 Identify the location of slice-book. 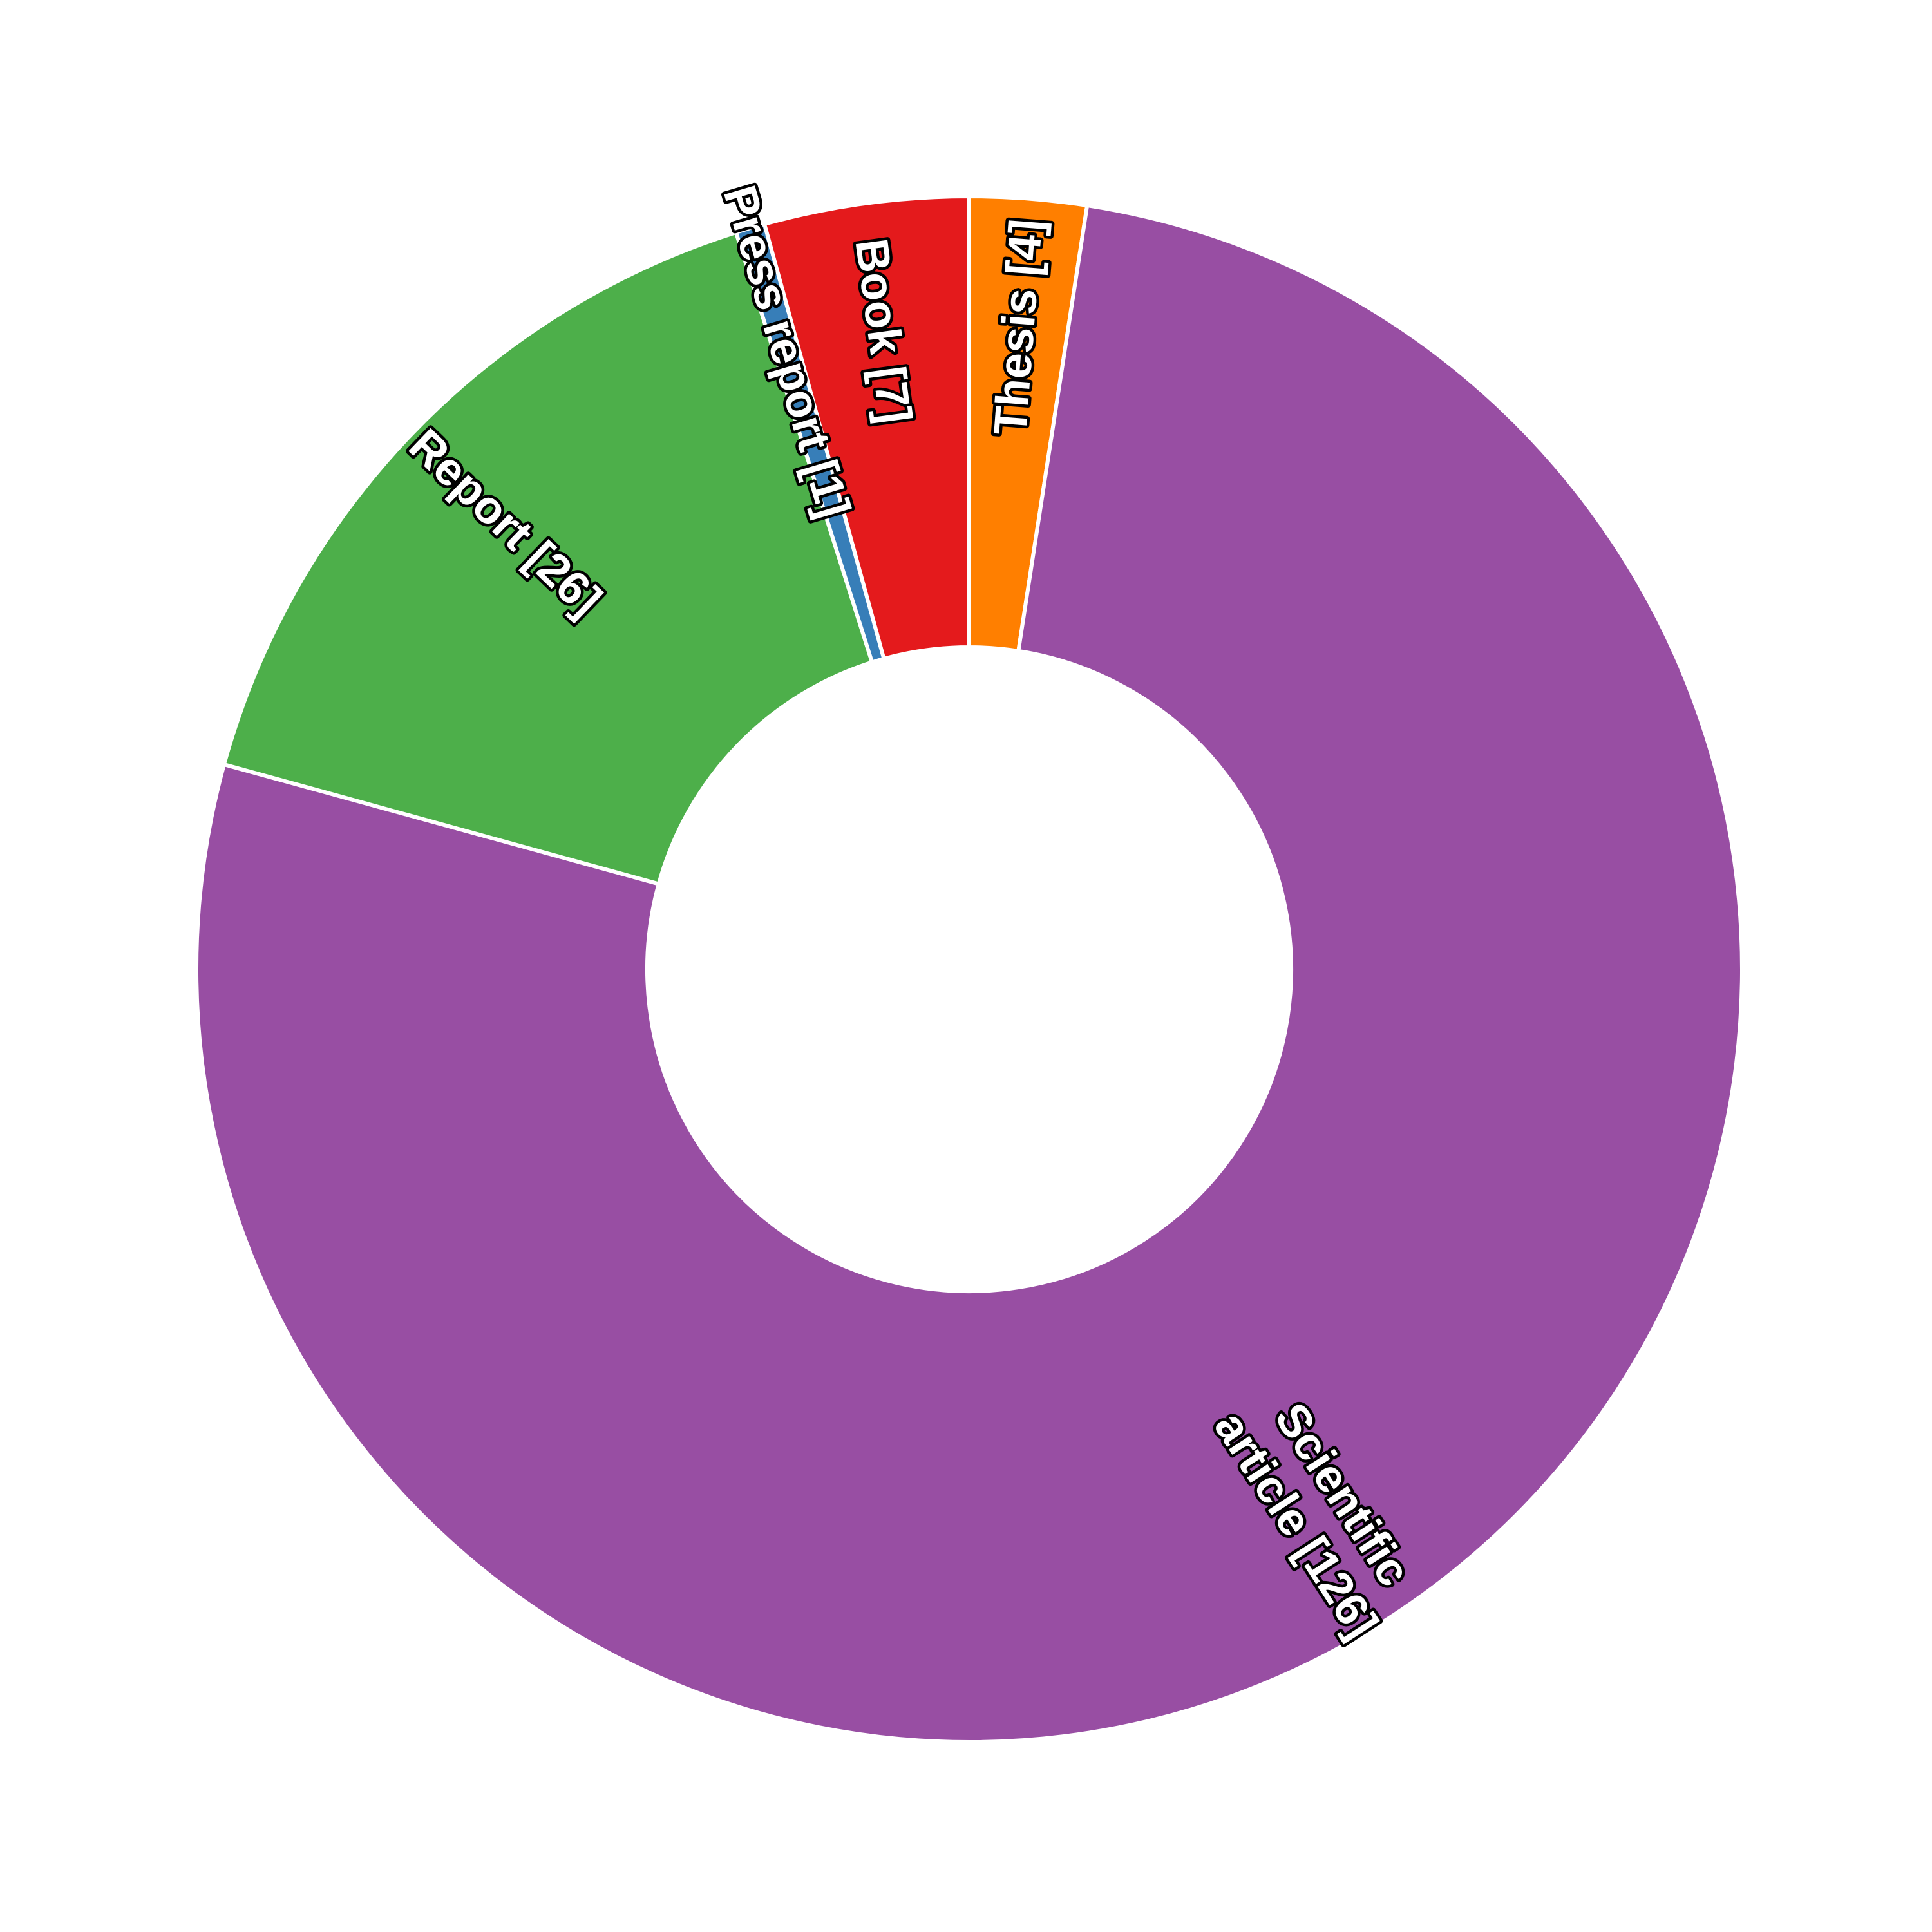
(867, 428).